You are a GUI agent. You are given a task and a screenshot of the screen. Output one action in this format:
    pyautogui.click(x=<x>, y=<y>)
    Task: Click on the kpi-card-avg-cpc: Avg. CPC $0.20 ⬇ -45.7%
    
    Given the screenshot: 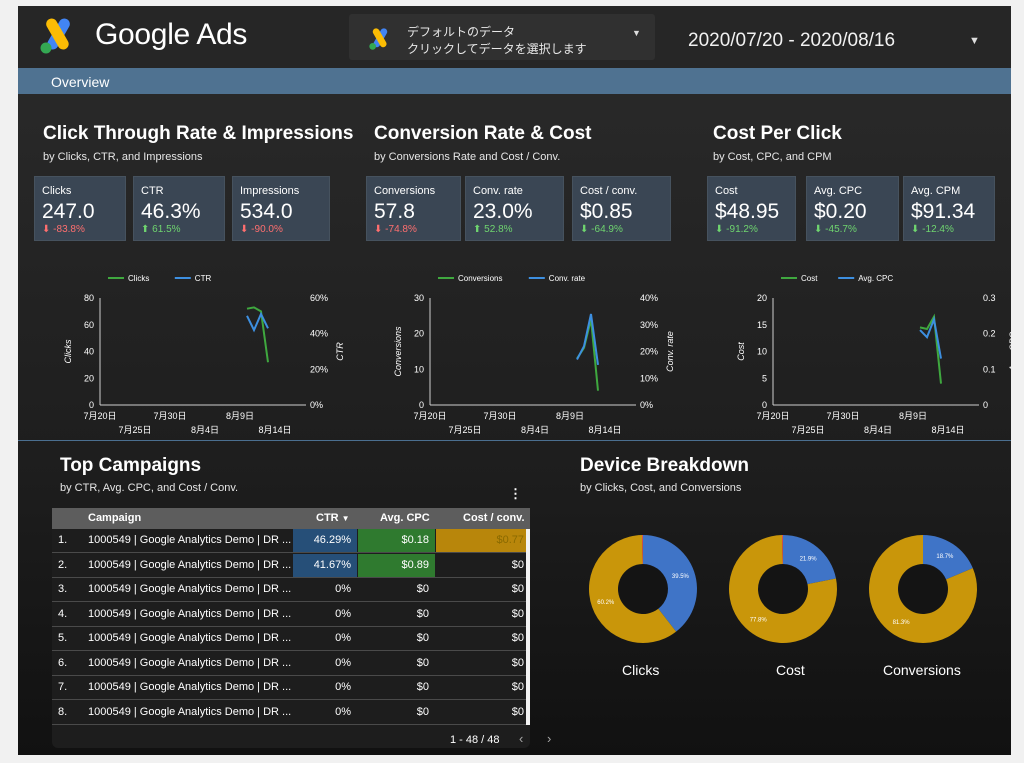 What is the action you would take?
    pyautogui.click(x=852, y=208)
    